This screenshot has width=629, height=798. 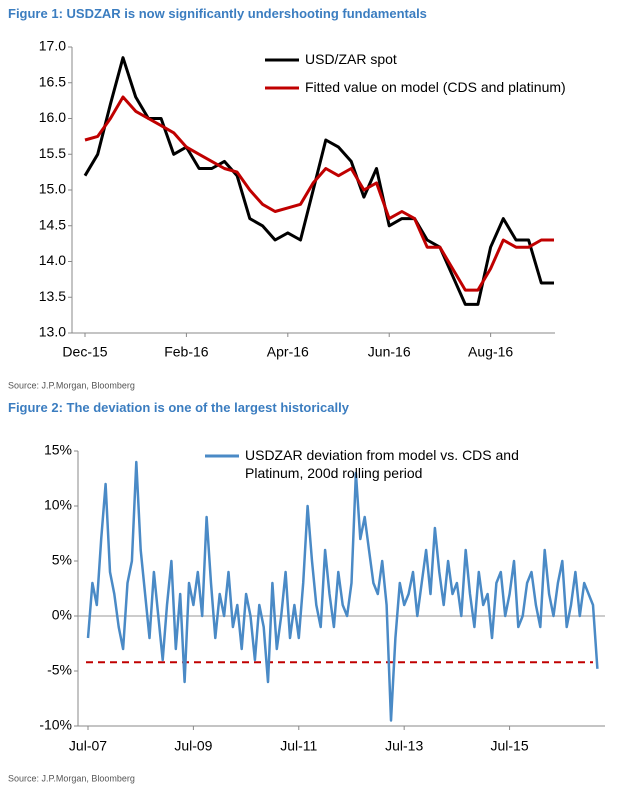 What do you see at coordinates (193, 746) in the screenshot?
I see `x-tick-label: Jul-09` at bounding box center [193, 746].